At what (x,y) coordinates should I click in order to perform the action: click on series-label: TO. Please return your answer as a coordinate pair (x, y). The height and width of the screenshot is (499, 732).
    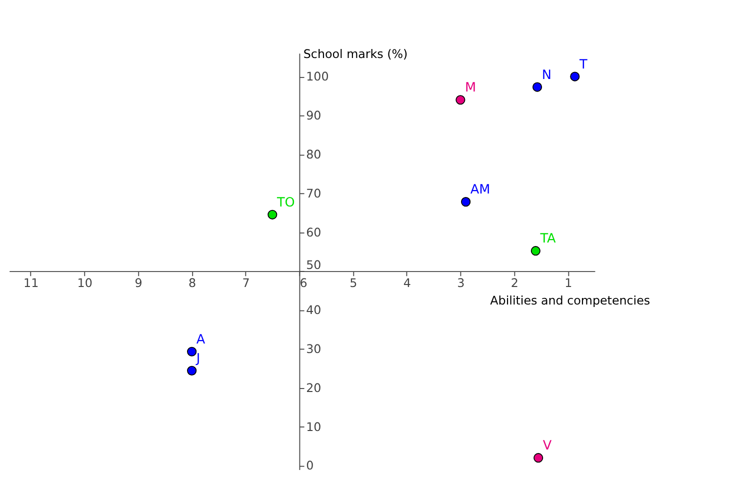
    Looking at the image, I should click on (285, 202).